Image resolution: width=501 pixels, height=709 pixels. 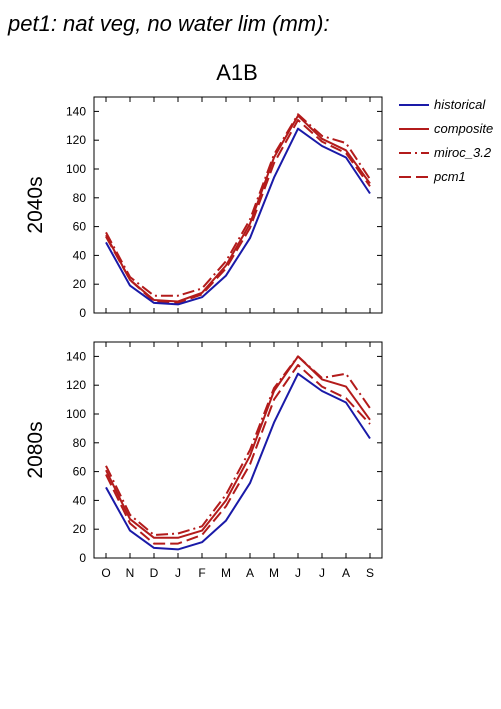 What do you see at coordinates (446, 140) in the screenshot?
I see `legend: historical composite miroc_3.2 pcm1` at bounding box center [446, 140].